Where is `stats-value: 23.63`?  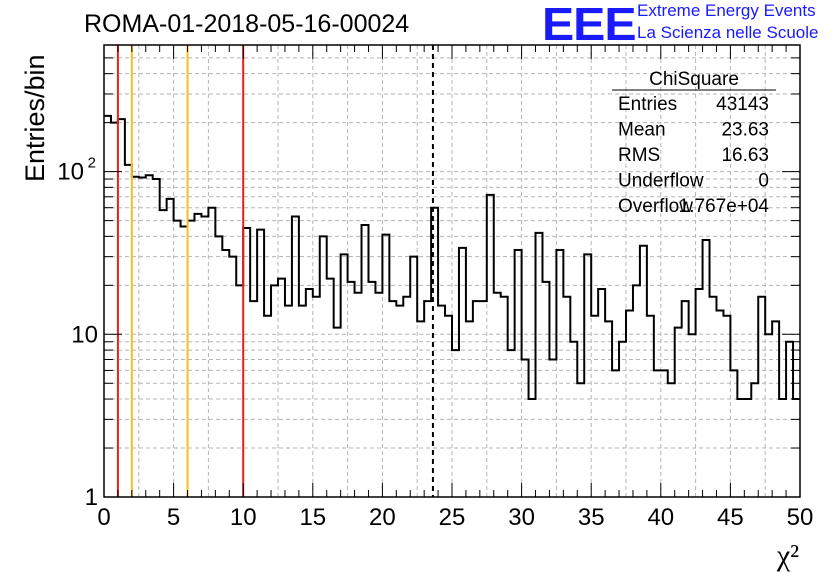
stats-value: 23.63 is located at coordinates (745, 130).